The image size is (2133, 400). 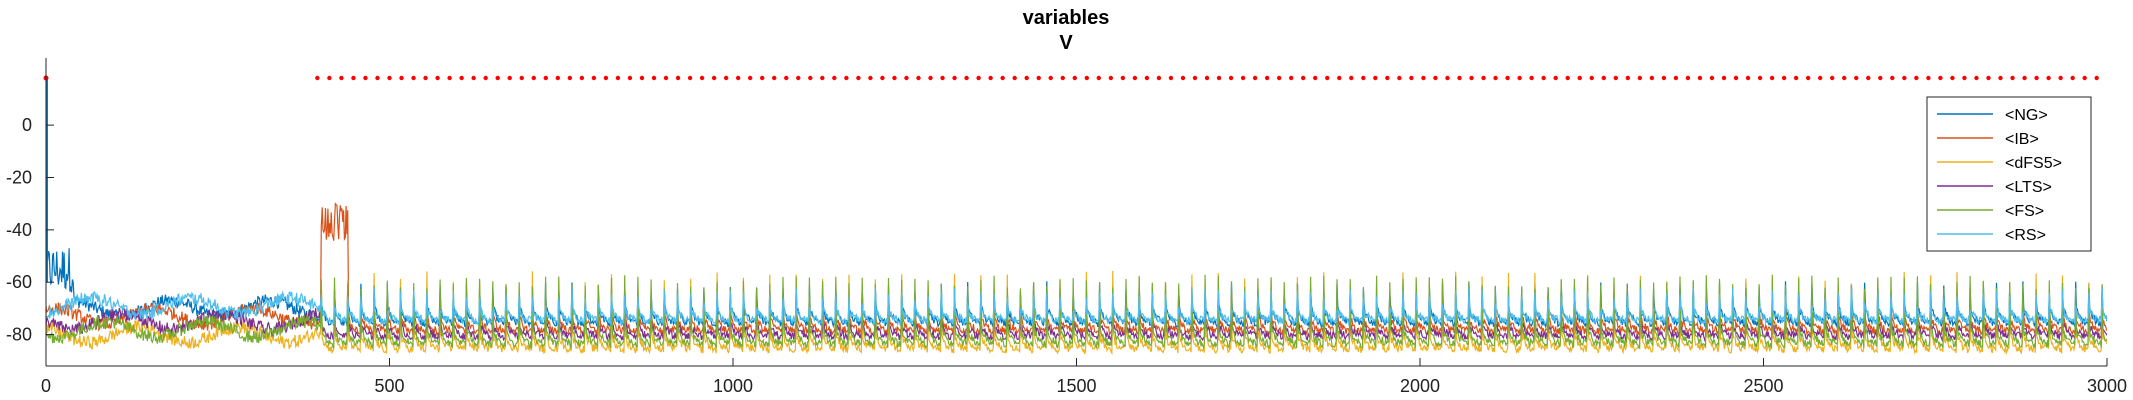 What do you see at coordinates (2107, 386) in the screenshot?
I see `x-tick-label: 3000` at bounding box center [2107, 386].